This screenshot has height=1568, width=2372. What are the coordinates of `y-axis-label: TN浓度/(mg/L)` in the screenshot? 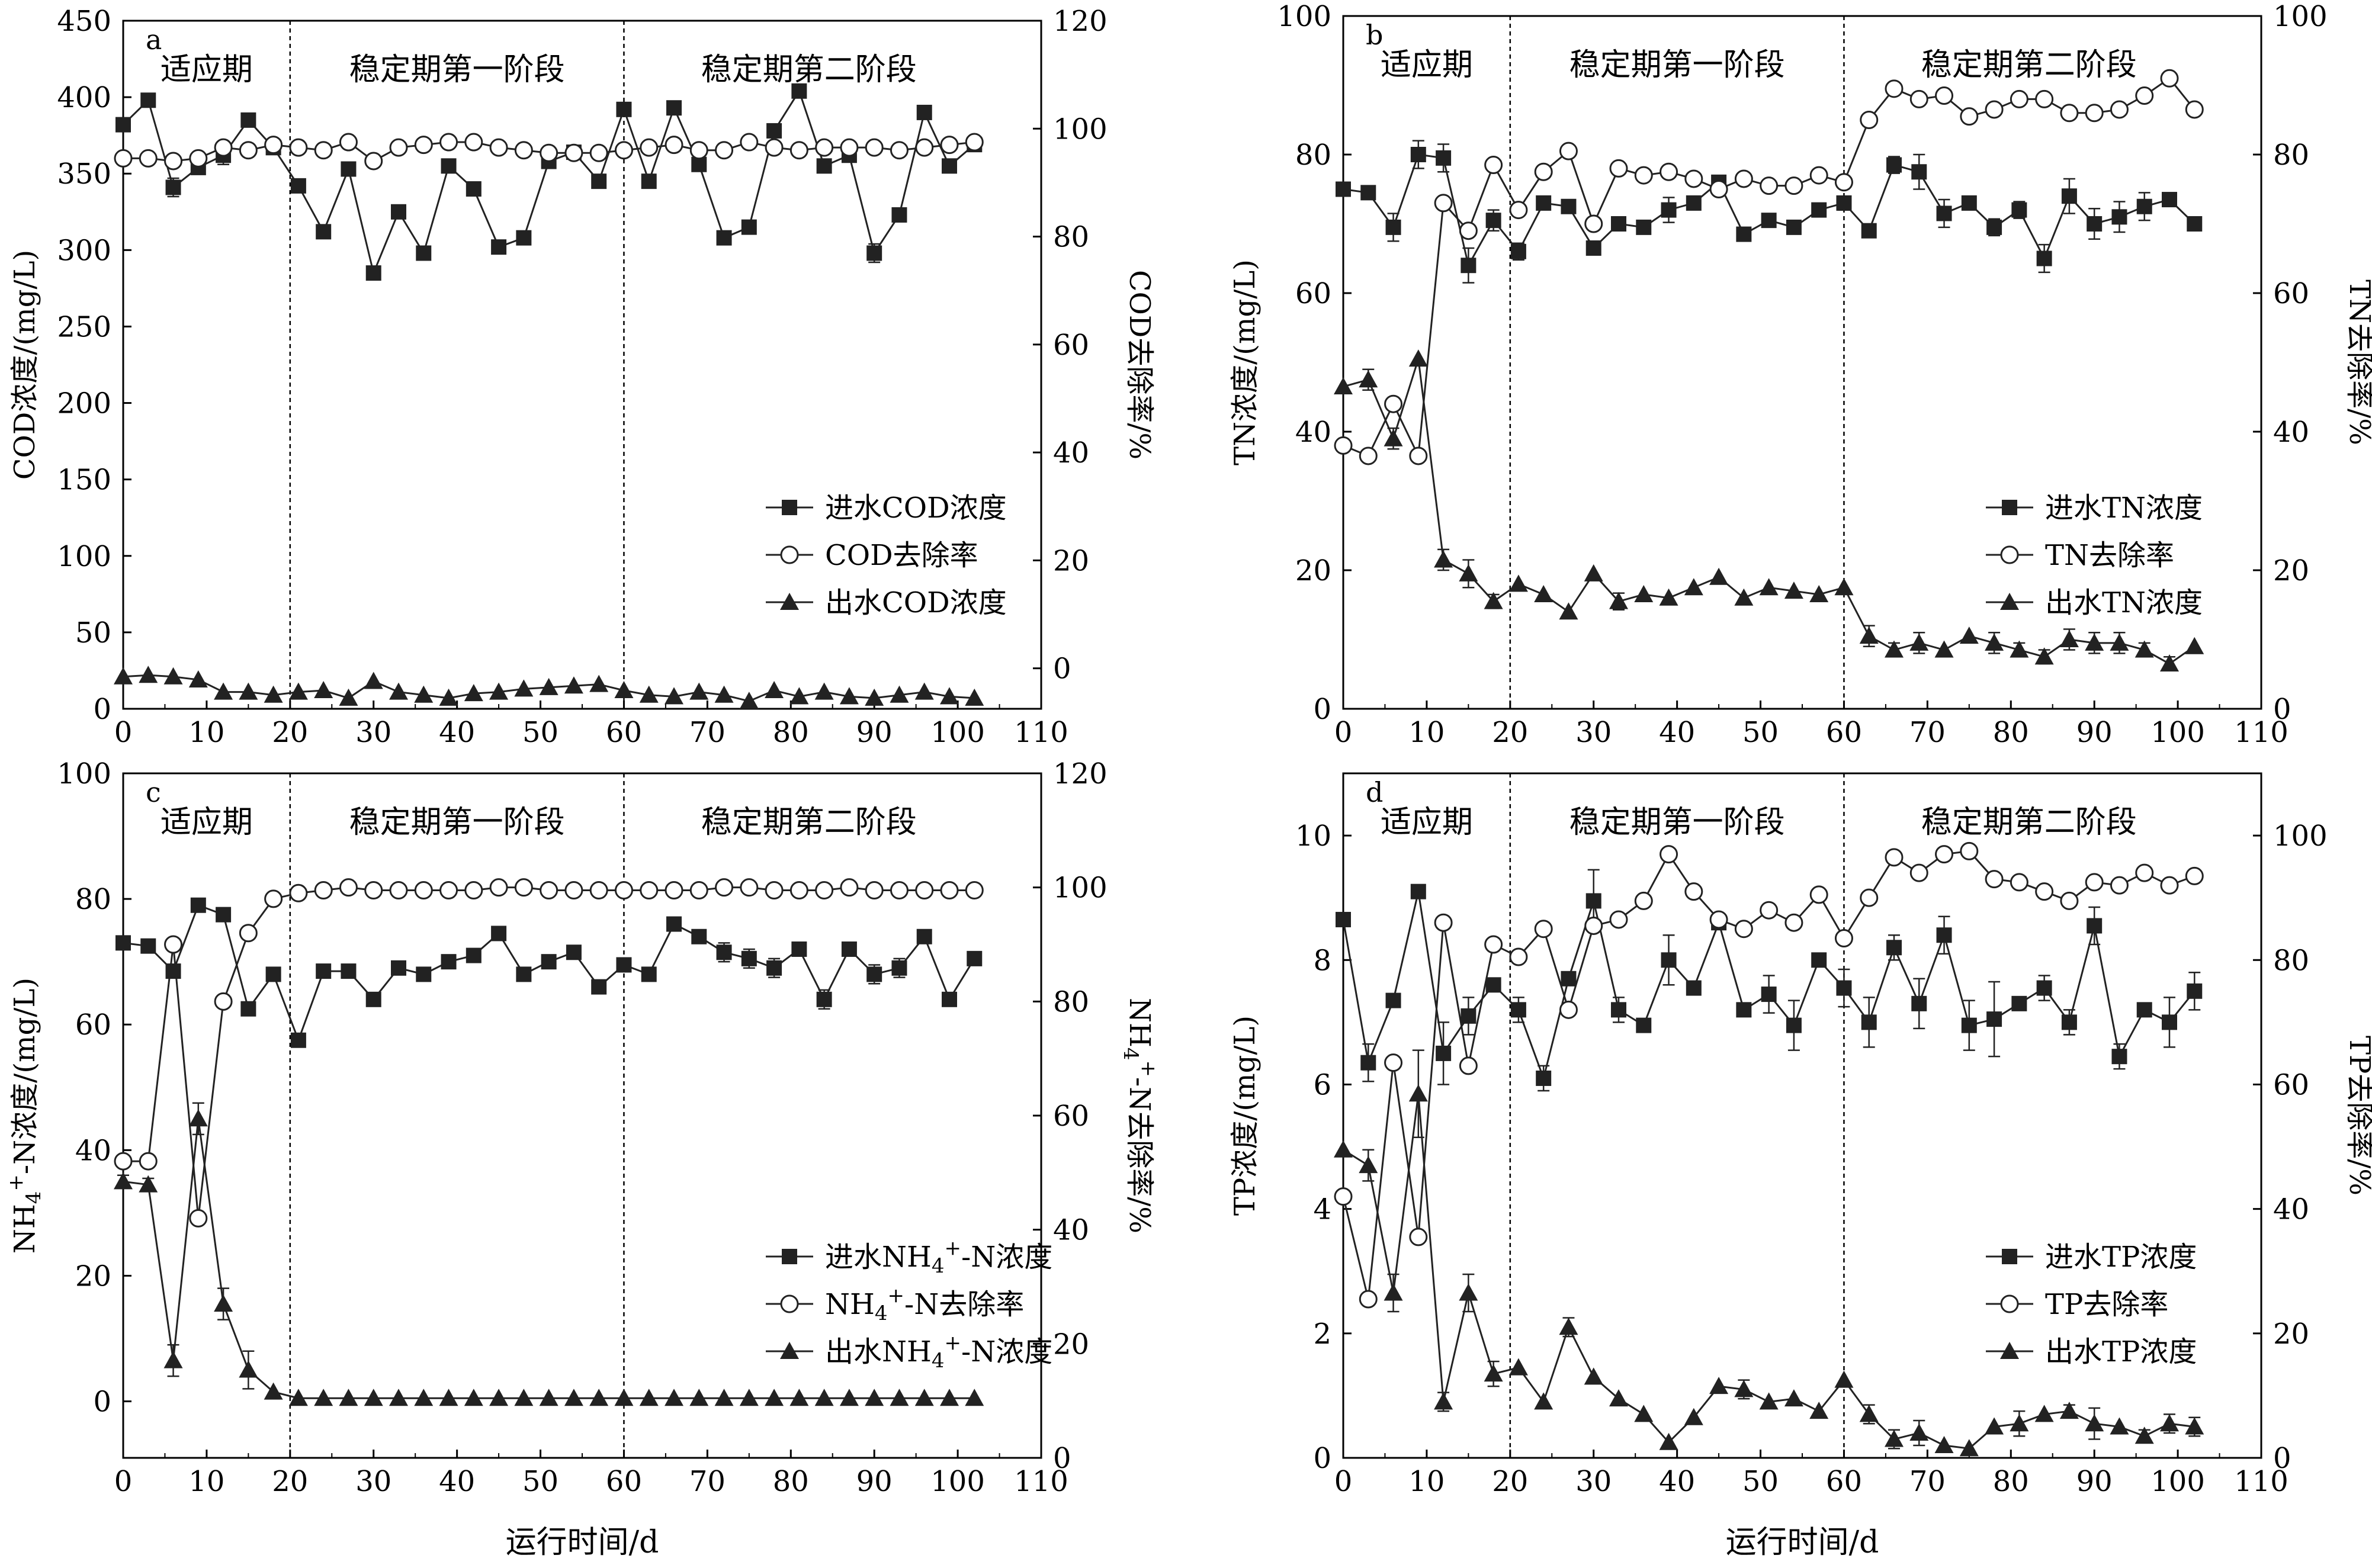 It's located at (1245, 362).